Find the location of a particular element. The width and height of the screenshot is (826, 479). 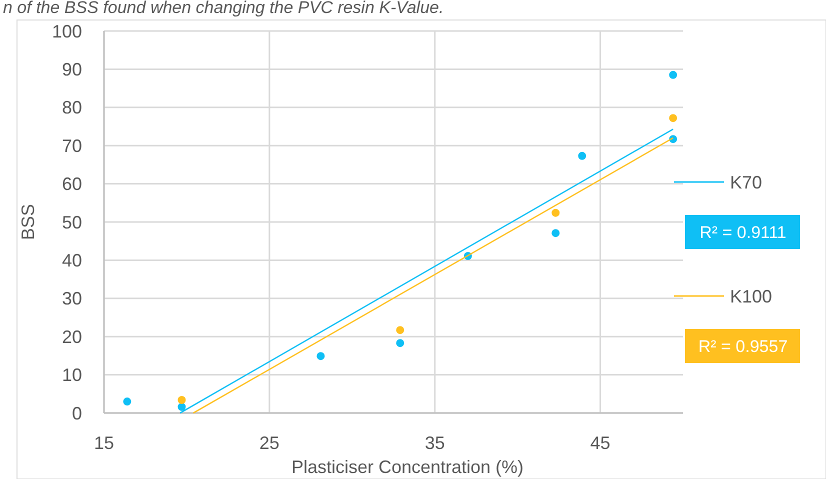

y-axis-title: BSS is located at coordinates (28, 222).